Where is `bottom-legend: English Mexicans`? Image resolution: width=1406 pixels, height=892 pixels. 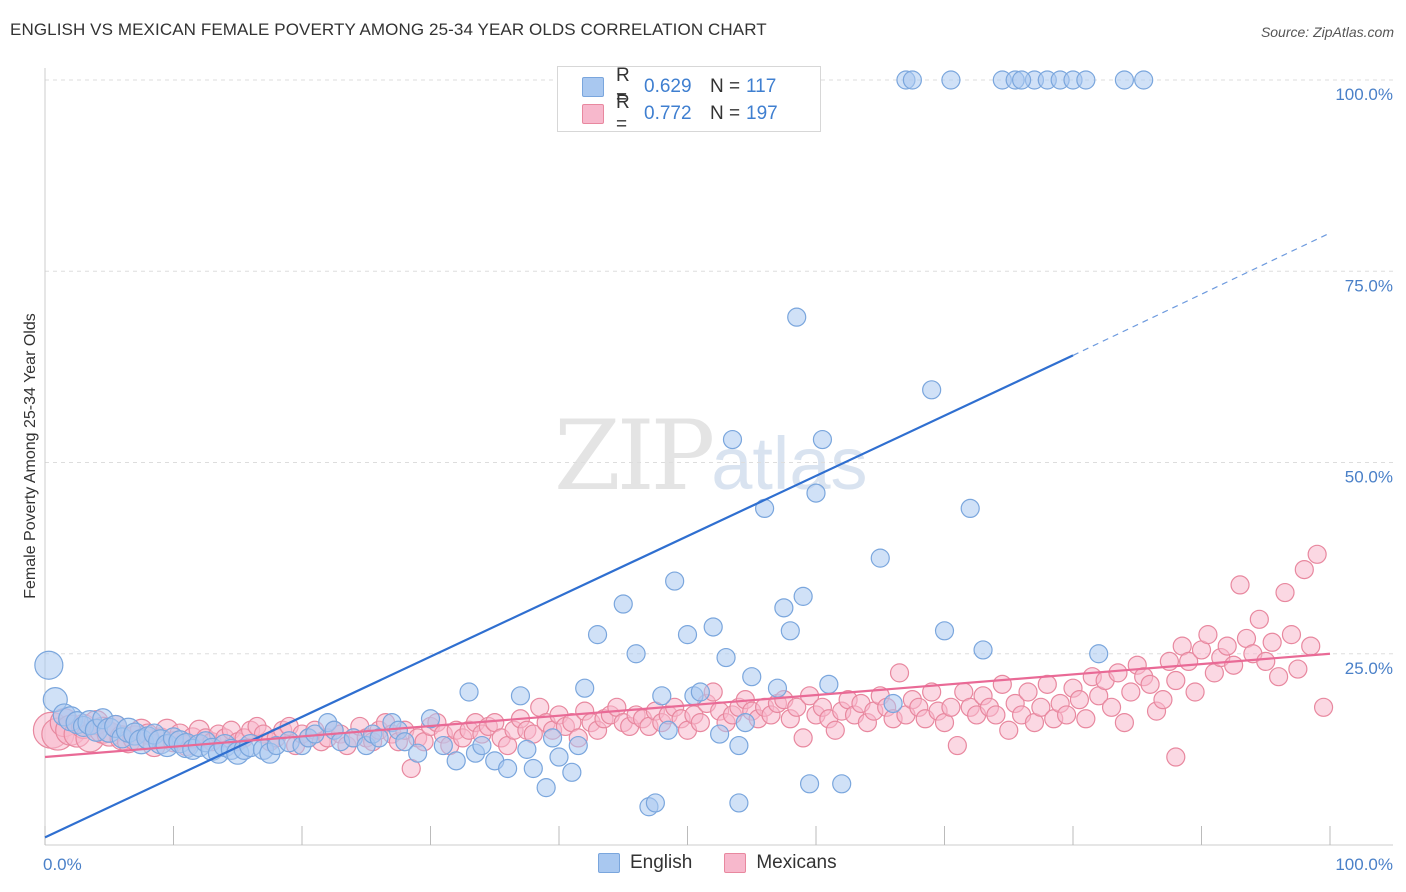 bottom-legend: English Mexicans is located at coordinates (733, 863).